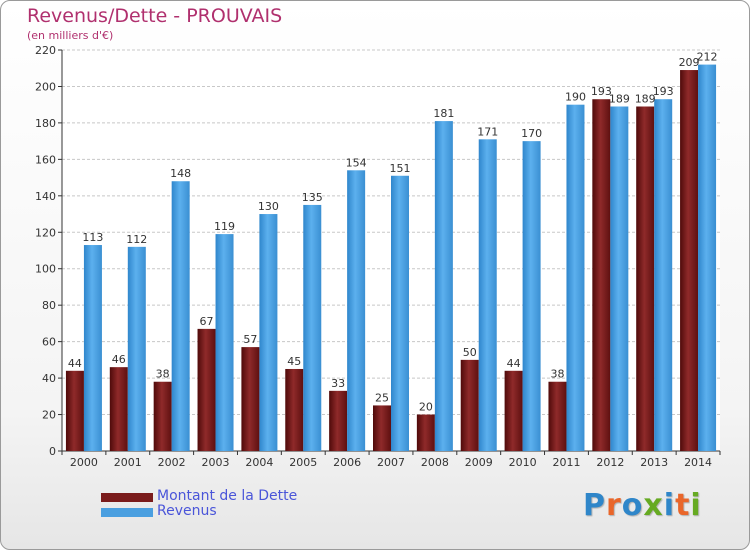 Image resolution: width=750 pixels, height=550 pixels. I want to click on x-tick-label: 2014, so click(698, 462).